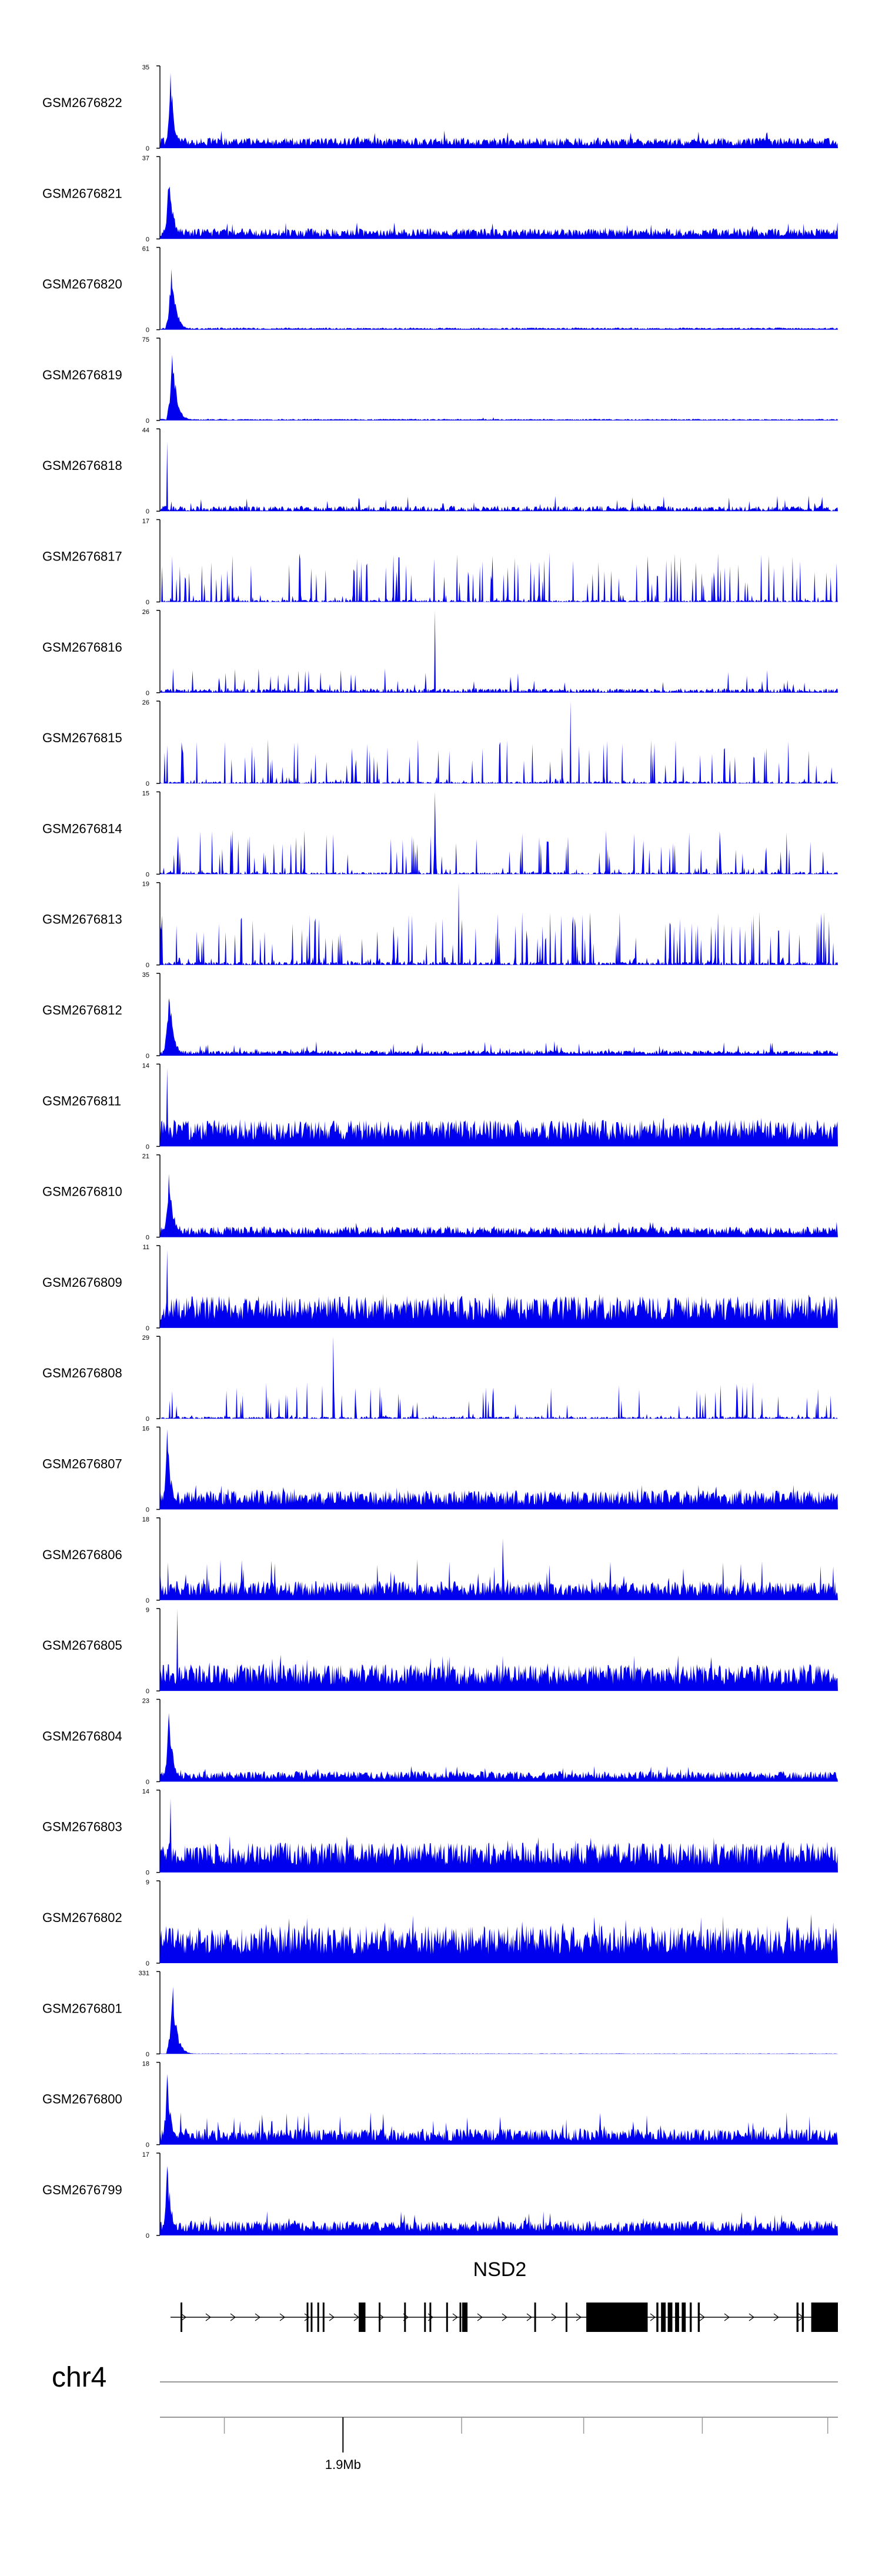 Image resolution: width=882 pixels, height=2576 pixels. I want to click on chromosome-label: chr4, so click(79, 2377).